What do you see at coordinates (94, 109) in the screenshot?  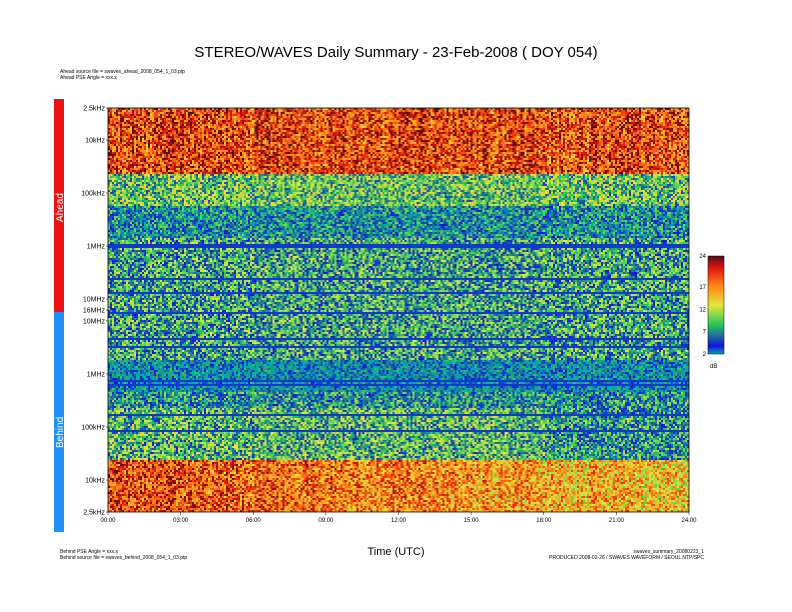 I see `ahead-y-tick-label: 2.5kHz` at bounding box center [94, 109].